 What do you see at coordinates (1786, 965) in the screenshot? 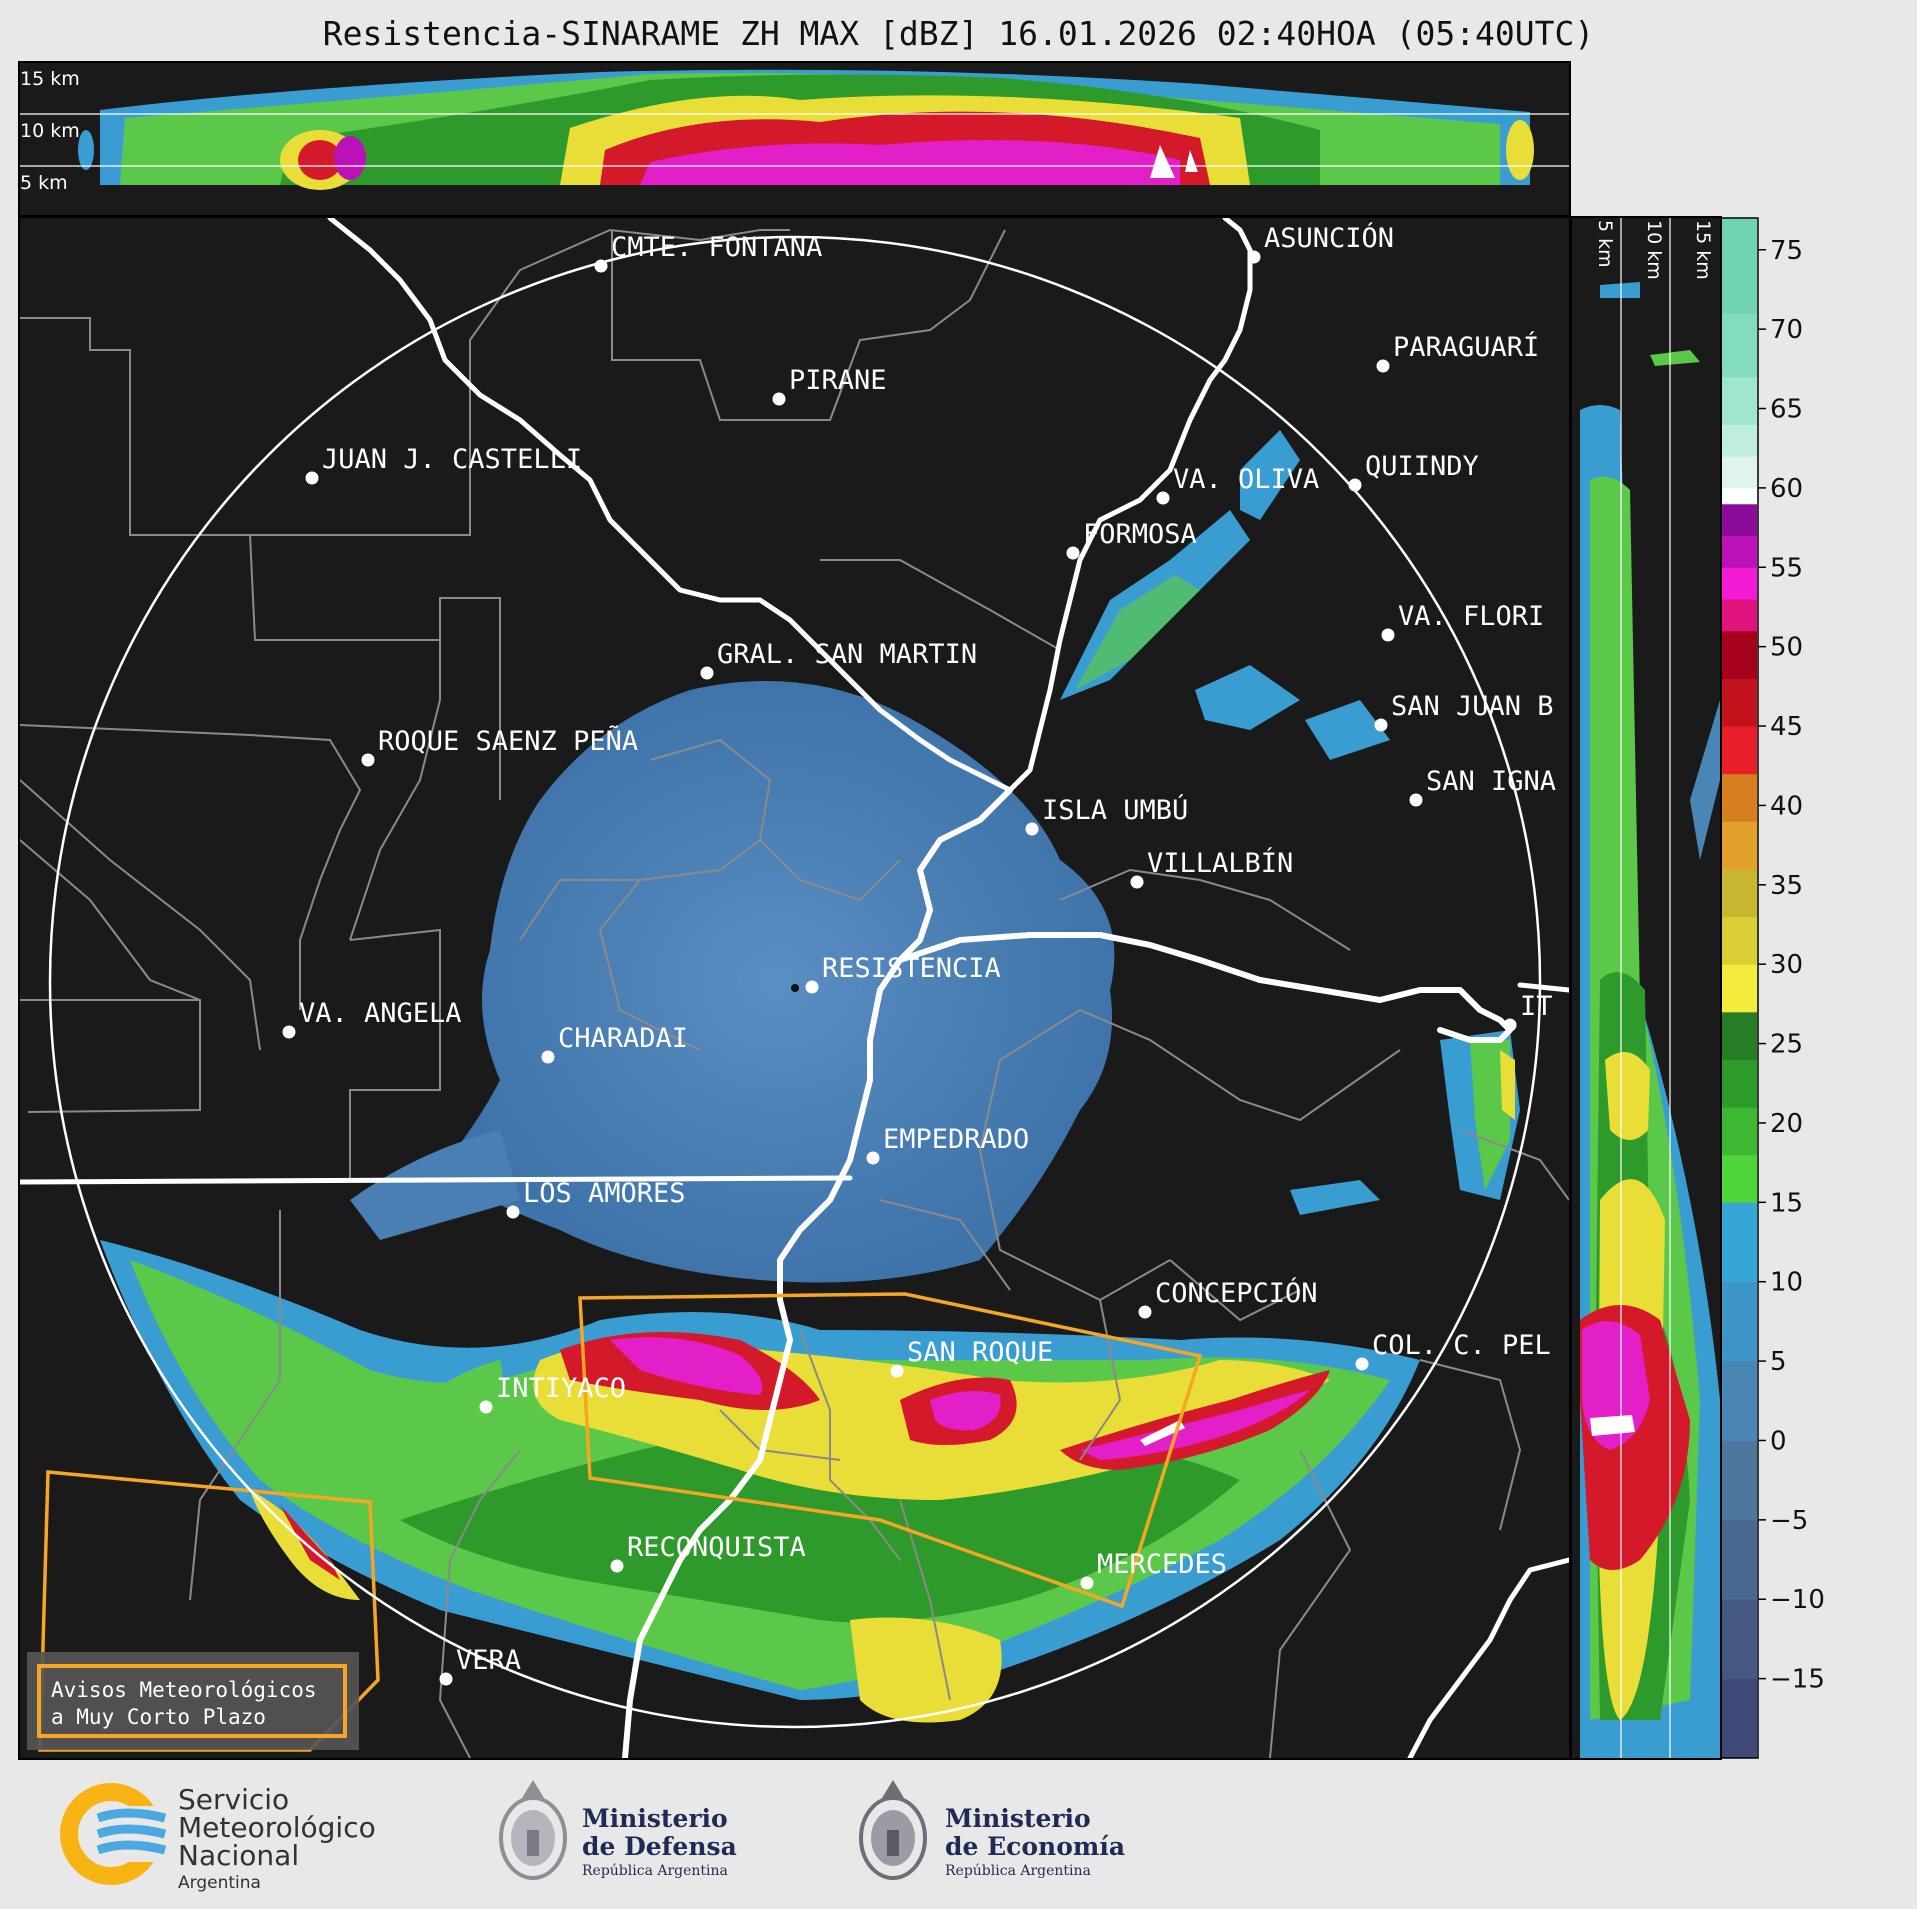
I see `colorbar-tick-label: 30` at bounding box center [1786, 965].